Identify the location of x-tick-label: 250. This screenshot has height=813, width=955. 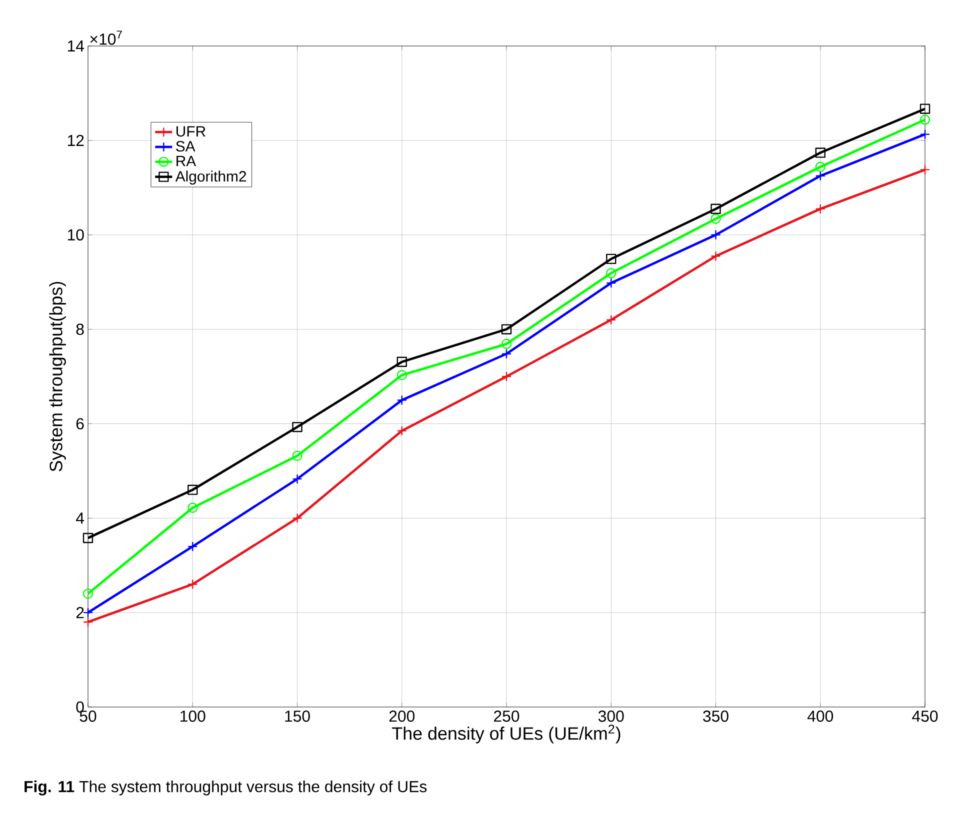
(507, 716).